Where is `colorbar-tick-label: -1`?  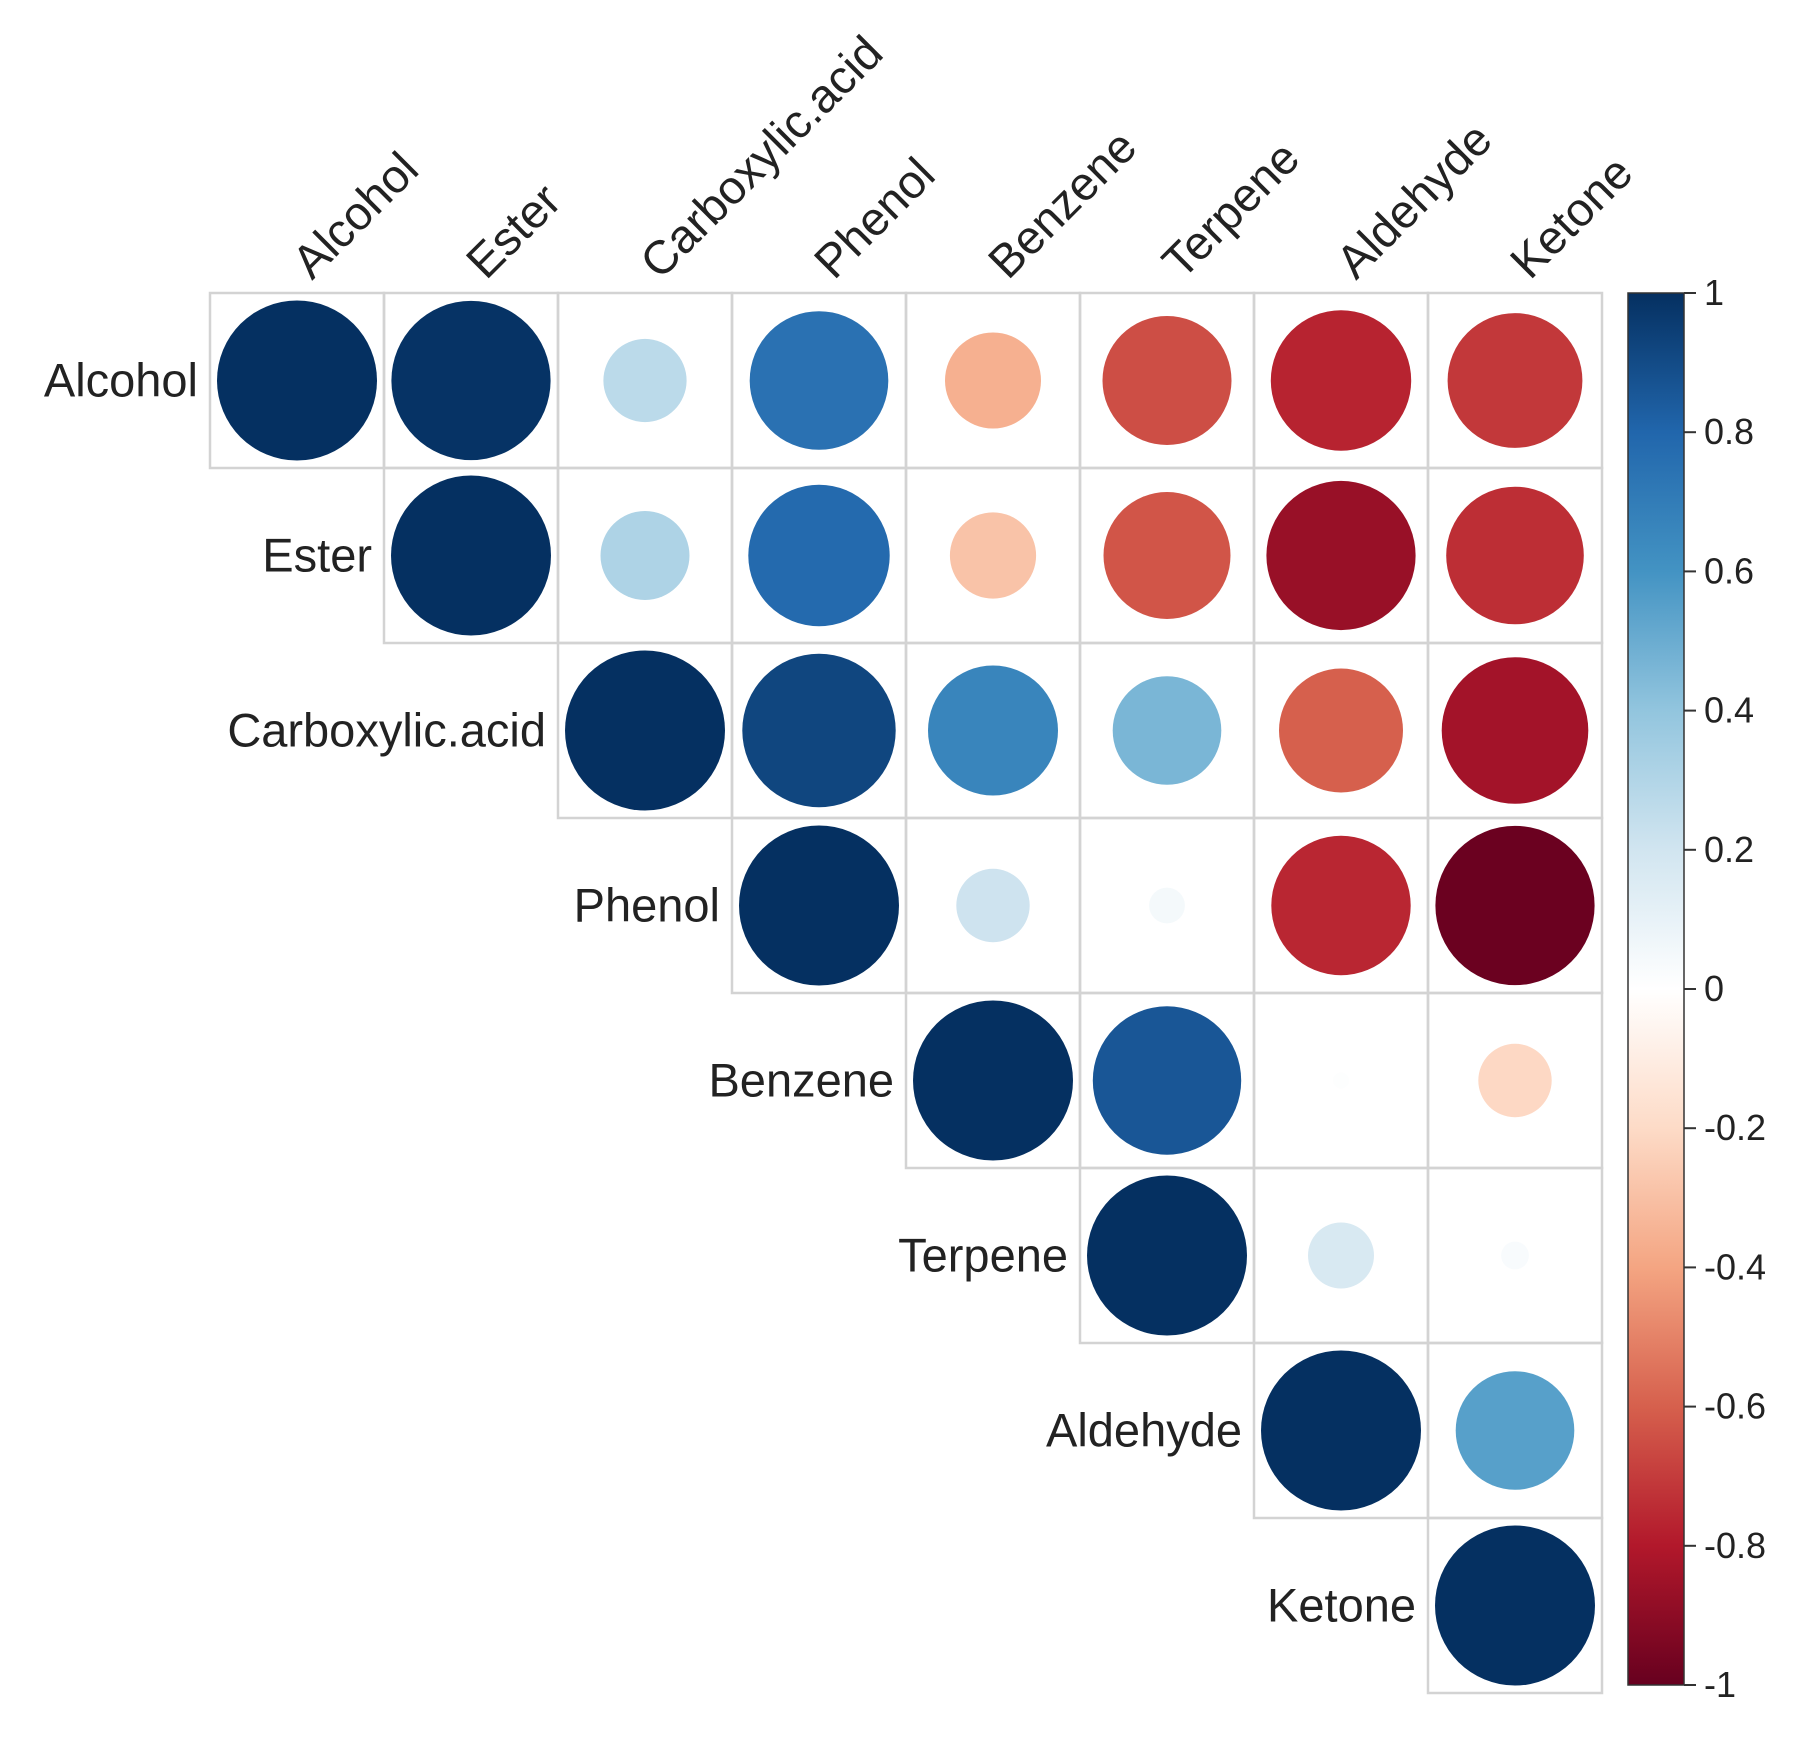
colorbar-tick-label: -1 is located at coordinates (1720, 1684).